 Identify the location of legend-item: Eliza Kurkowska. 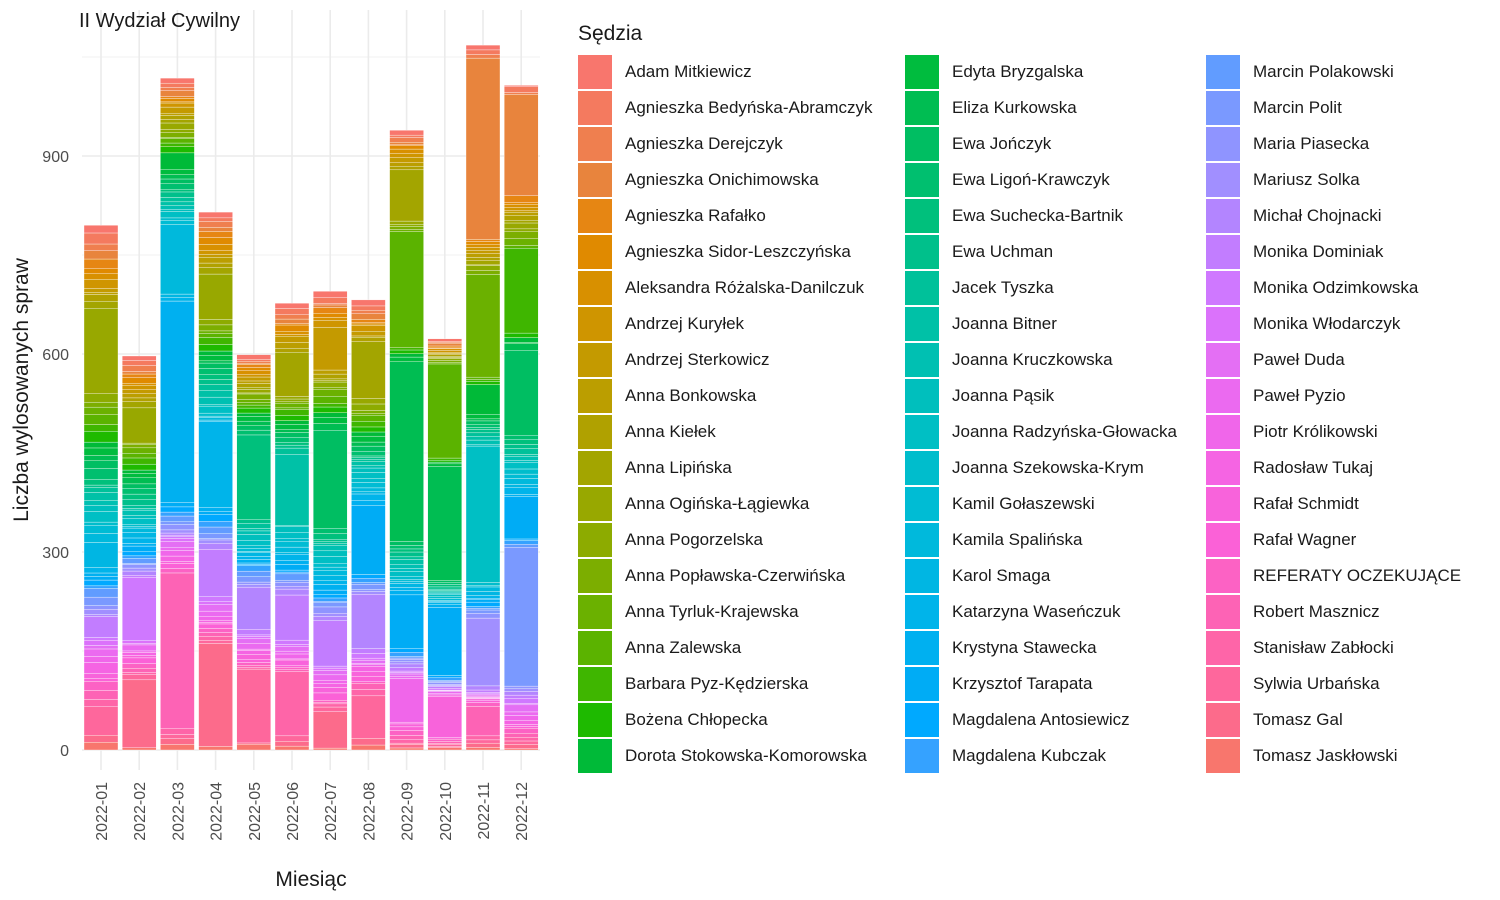
(991, 108).